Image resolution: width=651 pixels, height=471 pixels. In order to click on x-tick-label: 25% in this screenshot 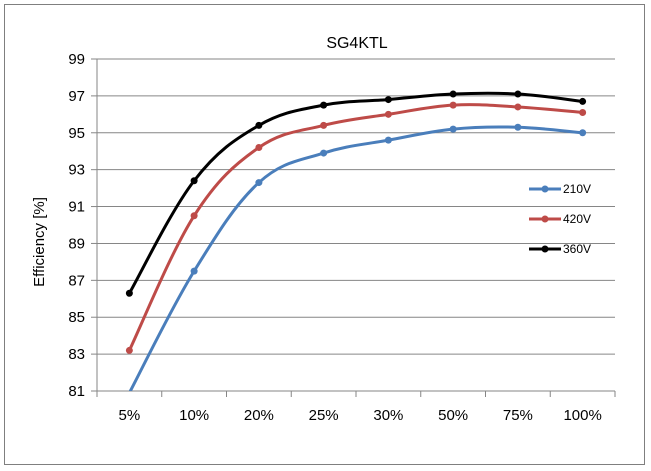, I will do `click(324, 415)`.